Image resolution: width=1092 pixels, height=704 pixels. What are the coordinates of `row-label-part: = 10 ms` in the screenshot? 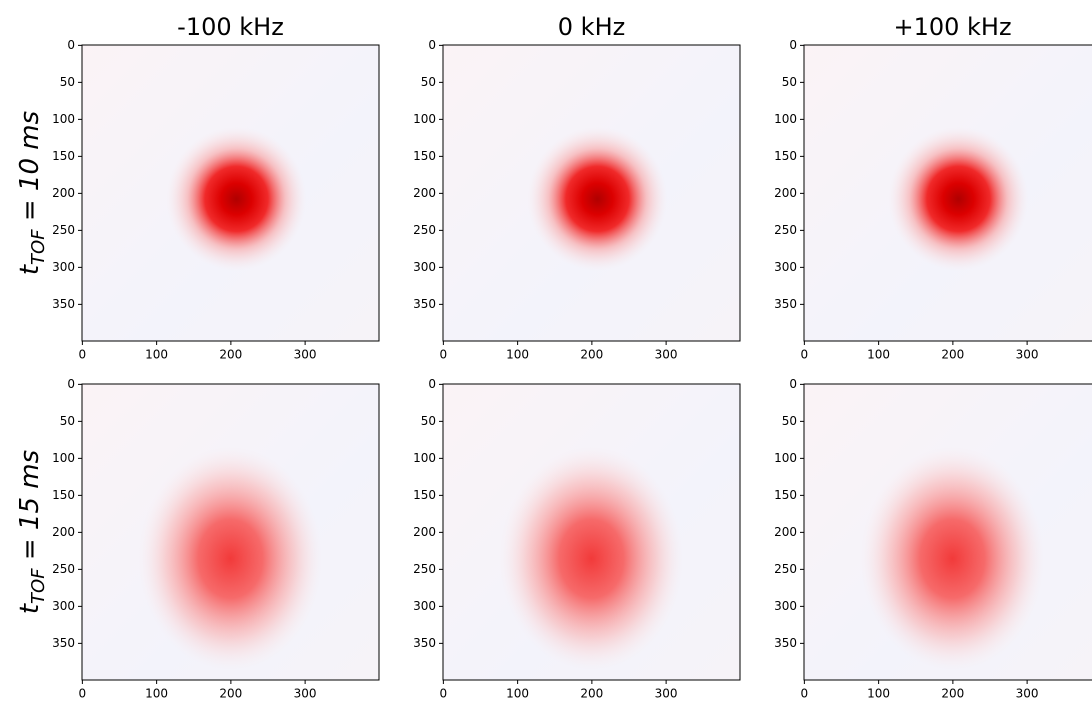 It's located at (30, 170).